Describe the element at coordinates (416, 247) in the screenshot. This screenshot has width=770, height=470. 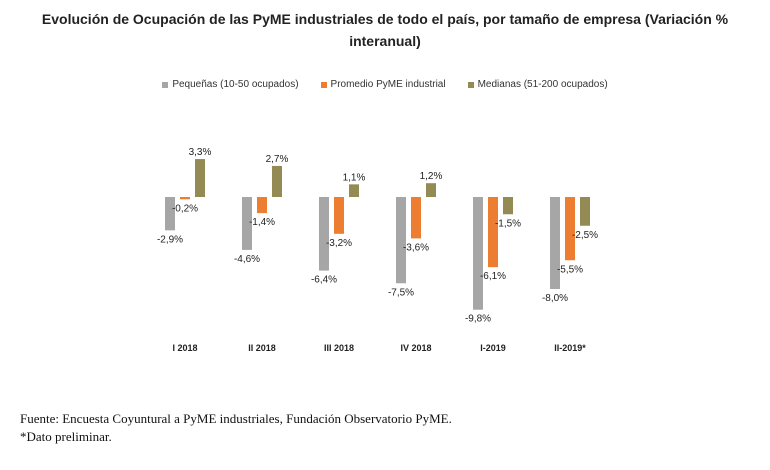
I see `value-label-series-1-cat-3: -3,6%` at that location.